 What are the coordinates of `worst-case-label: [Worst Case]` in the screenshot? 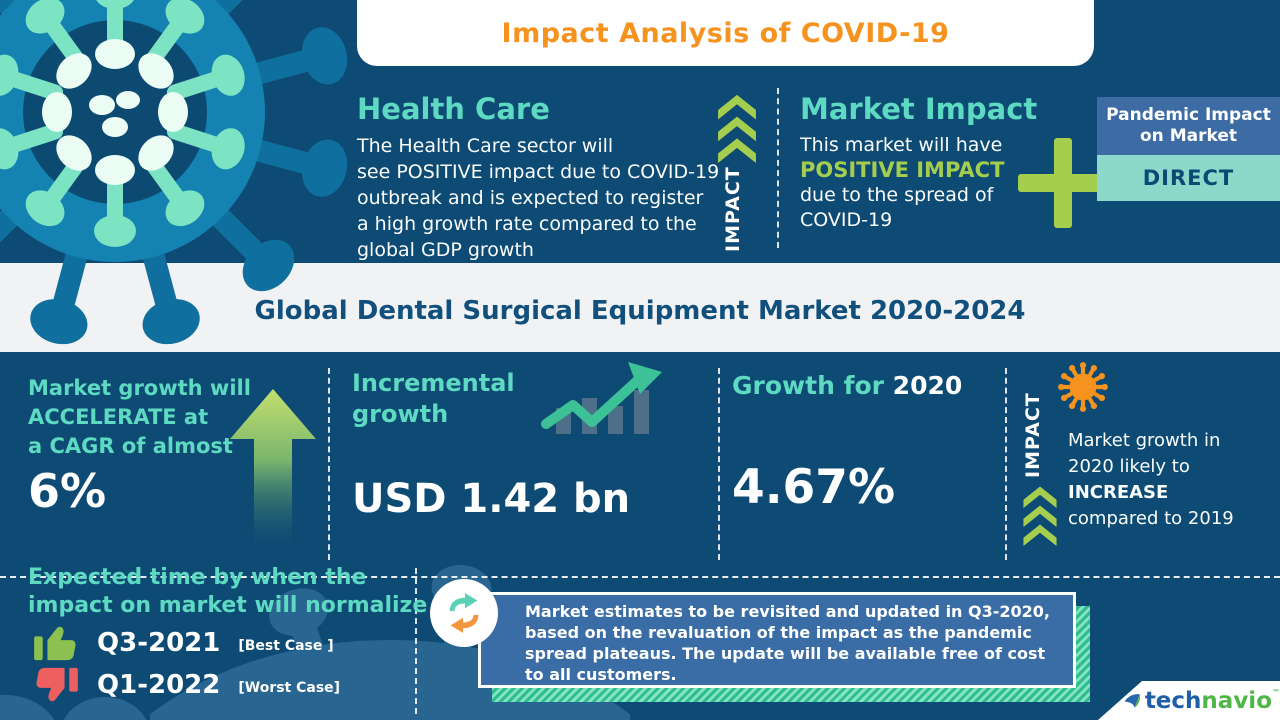 It's located at (289, 688).